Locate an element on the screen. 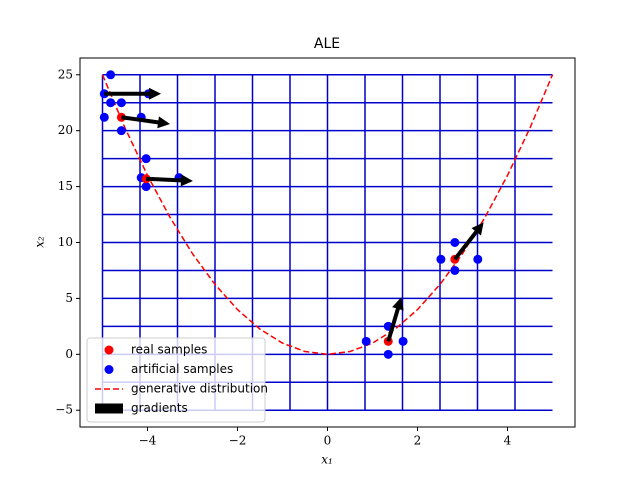  legend-label: generative distribution is located at coordinates (199, 389).